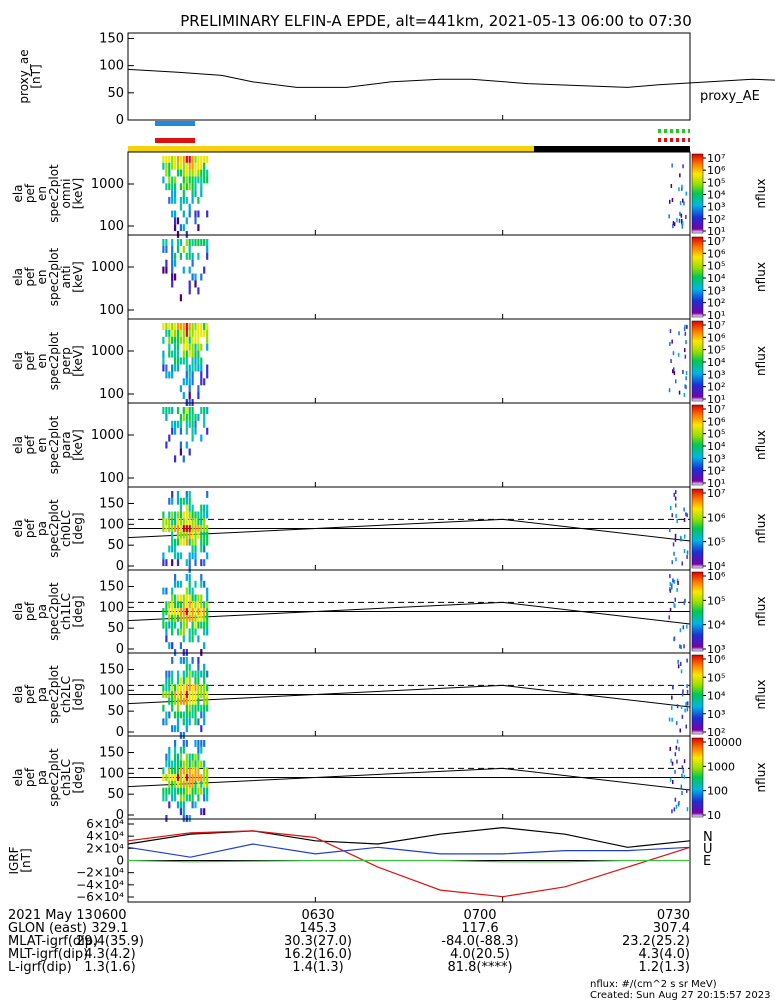 The image size is (775, 1000). I want to click on footer-created: Created: Sun Aug 27 20:15:57 2023, so click(680, 995).